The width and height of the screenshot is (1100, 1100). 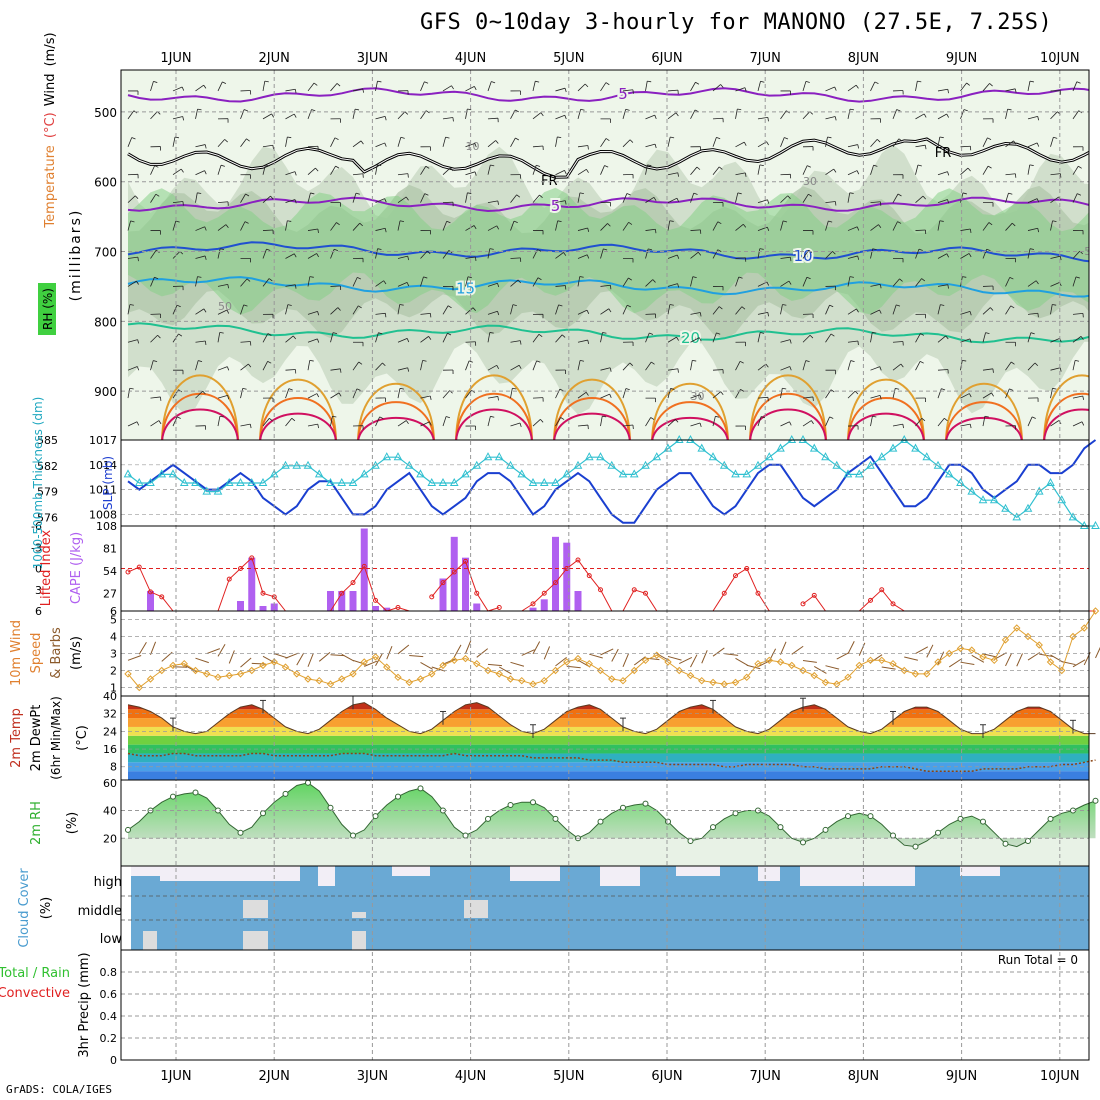 I want to click on wind-label: Wind, so click(x=50, y=90).